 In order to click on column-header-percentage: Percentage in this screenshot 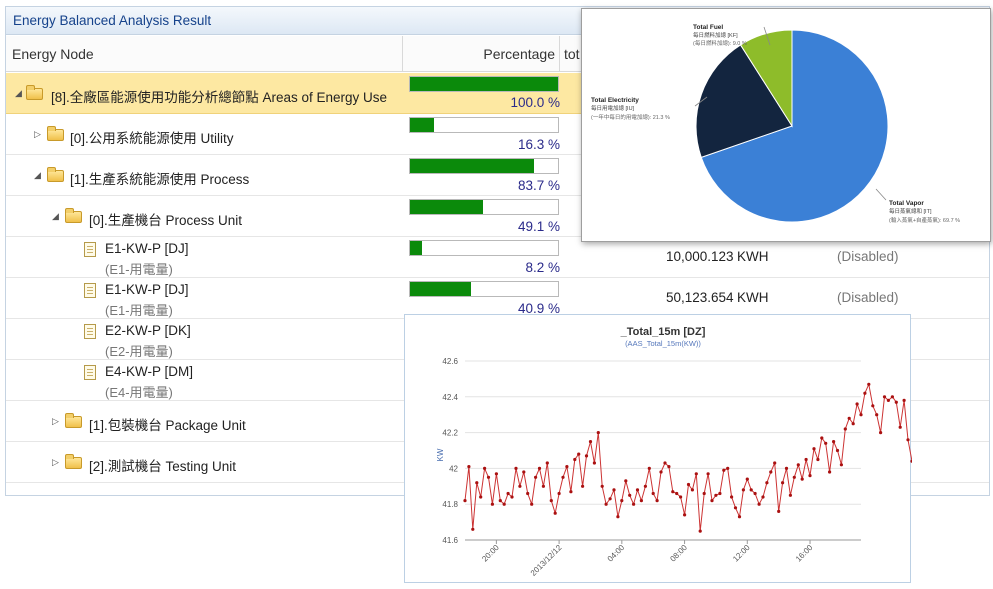, I will do `click(481, 54)`.